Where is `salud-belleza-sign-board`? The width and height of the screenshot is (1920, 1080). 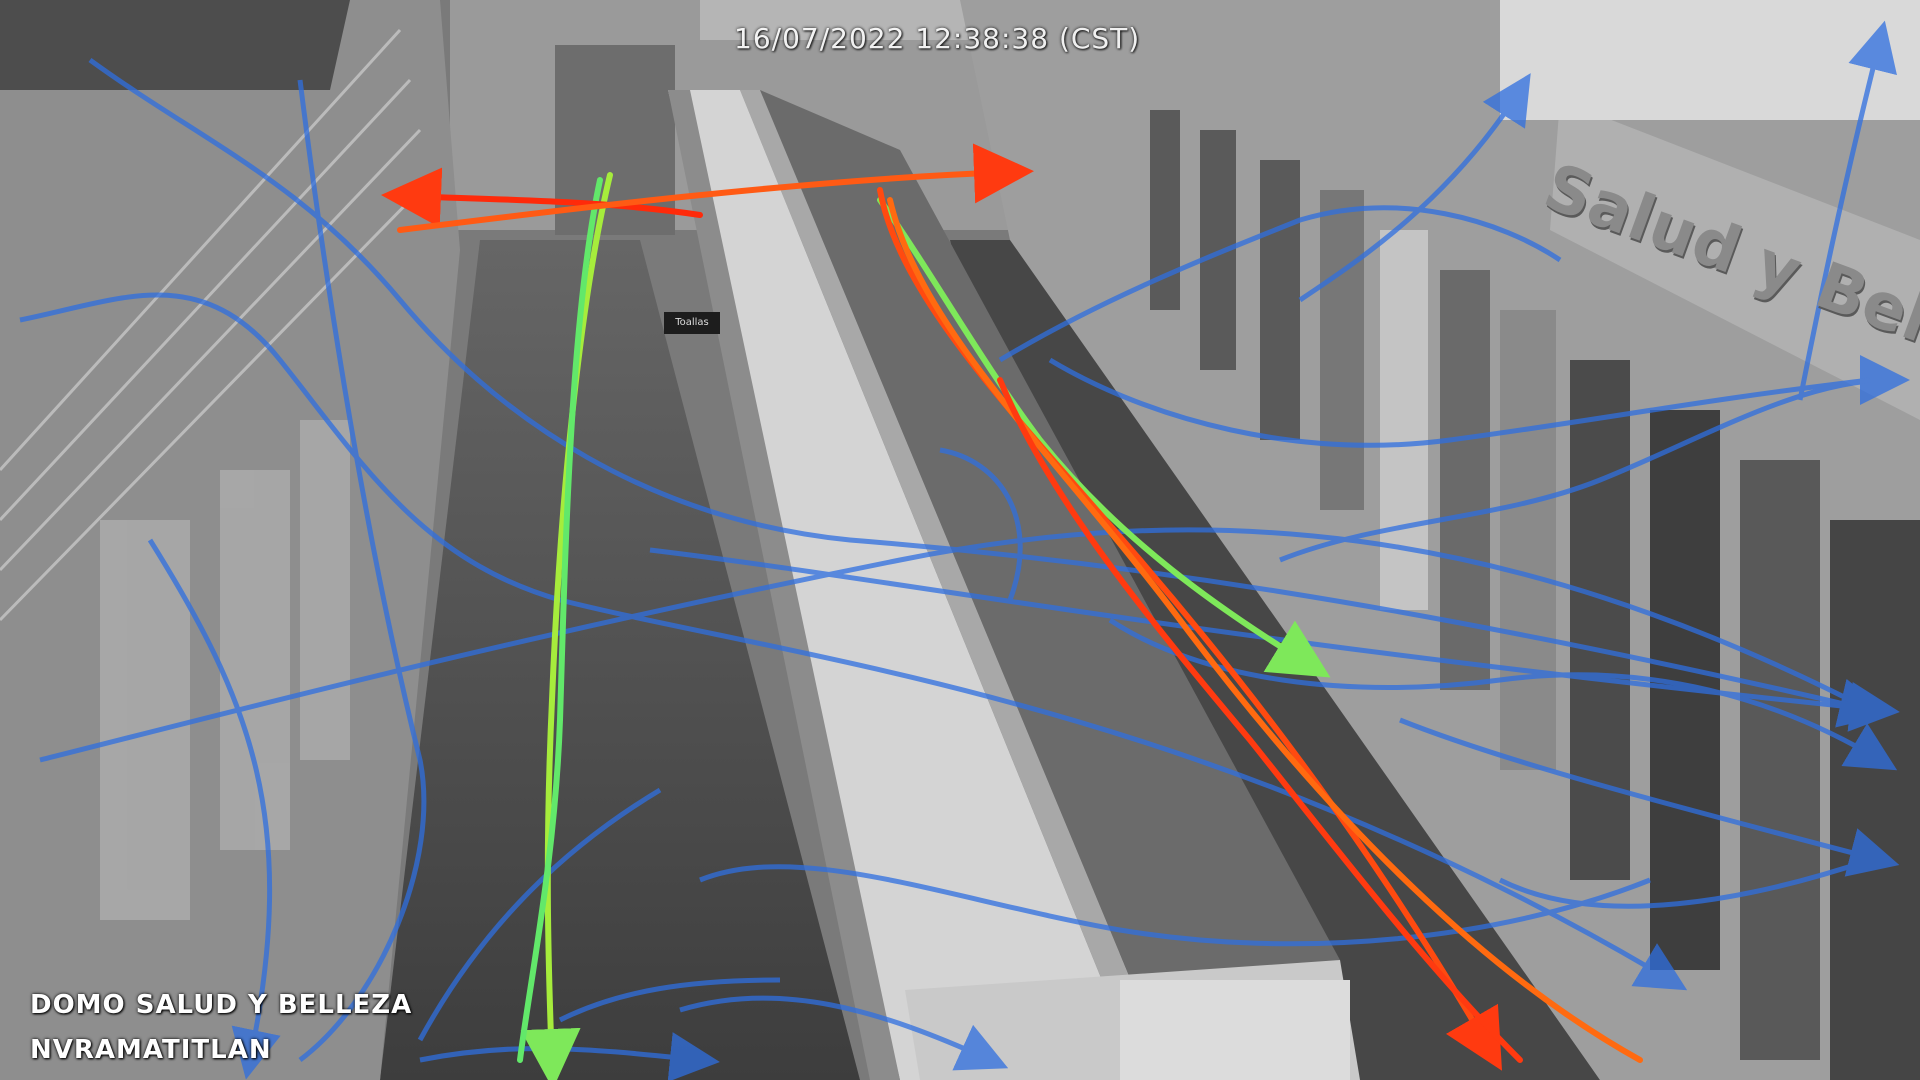 salud-belleza-sign-board is located at coordinates (1735, 260).